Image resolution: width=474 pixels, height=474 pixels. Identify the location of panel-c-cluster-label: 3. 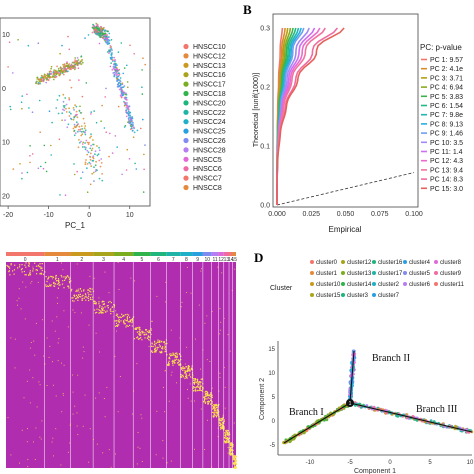
(103, 260).